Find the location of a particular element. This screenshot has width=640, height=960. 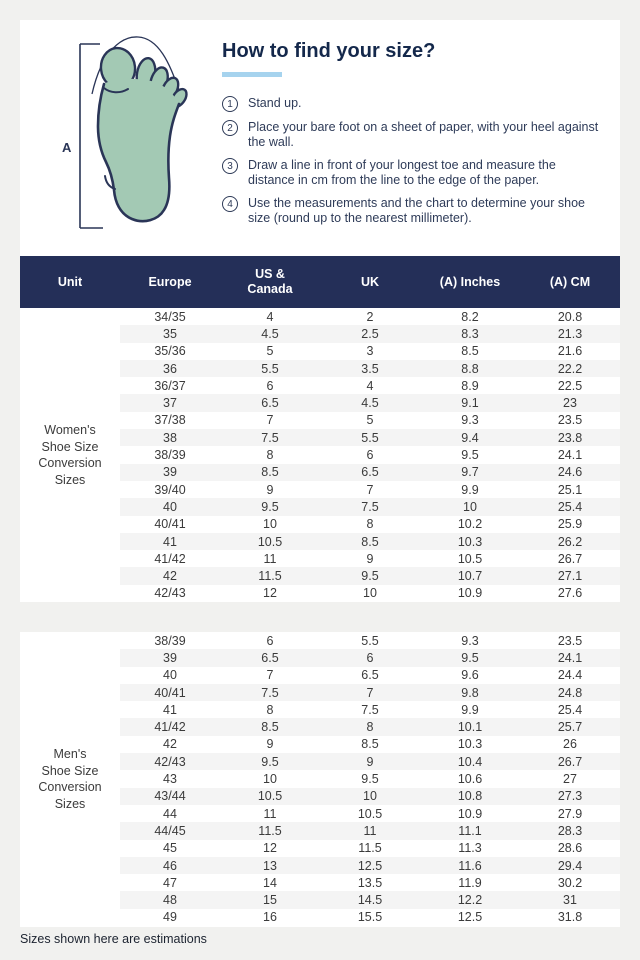

table-row: 40/41 10 8 10.2 25.9 is located at coordinates (370, 524).